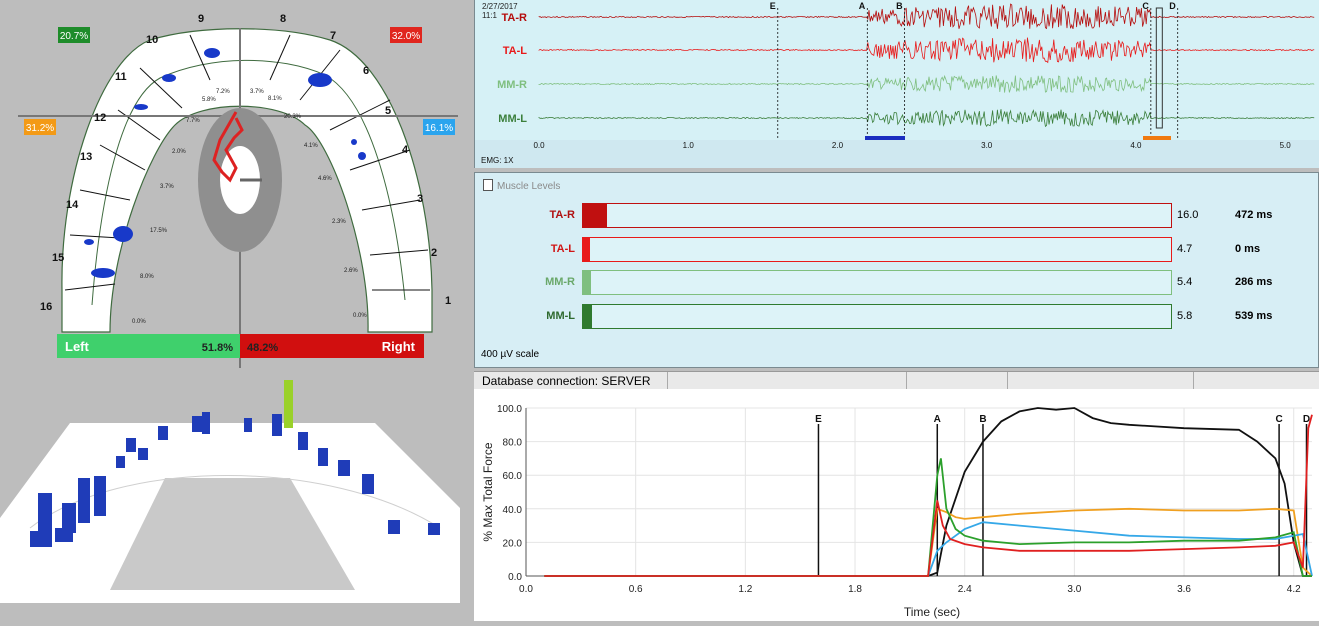 This screenshot has height=626, width=1319. What do you see at coordinates (510, 354) in the screenshot?
I see `emg-scale-label: 400 µV scale` at bounding box center [510, 354].